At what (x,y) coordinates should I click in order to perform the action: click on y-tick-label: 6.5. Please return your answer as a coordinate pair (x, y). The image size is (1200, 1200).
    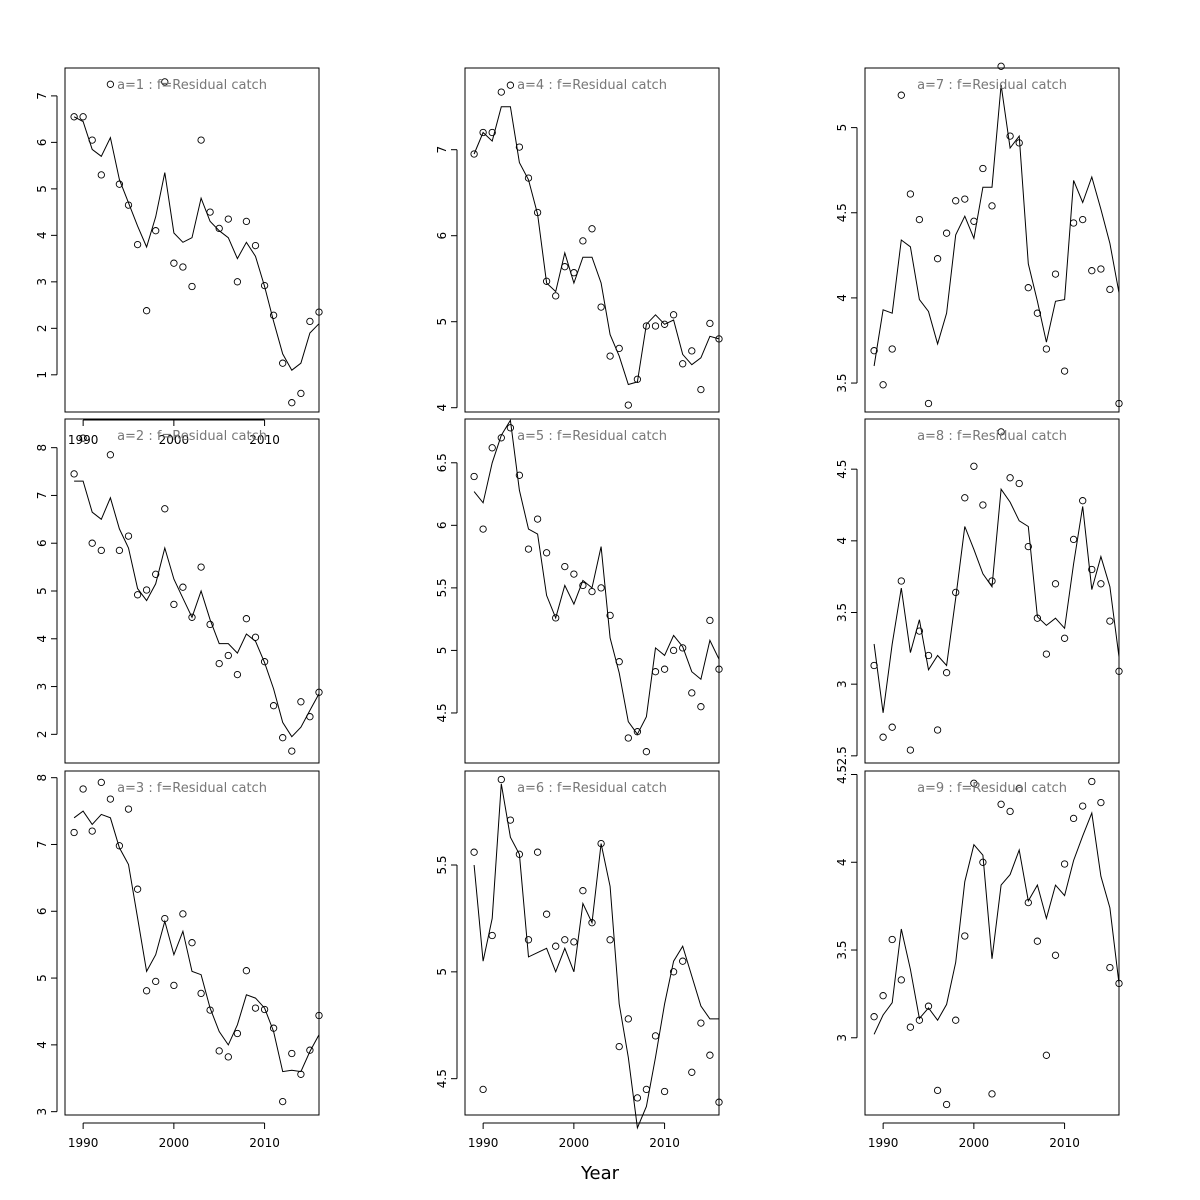
    Looking at the image, I should click on (442, 462).